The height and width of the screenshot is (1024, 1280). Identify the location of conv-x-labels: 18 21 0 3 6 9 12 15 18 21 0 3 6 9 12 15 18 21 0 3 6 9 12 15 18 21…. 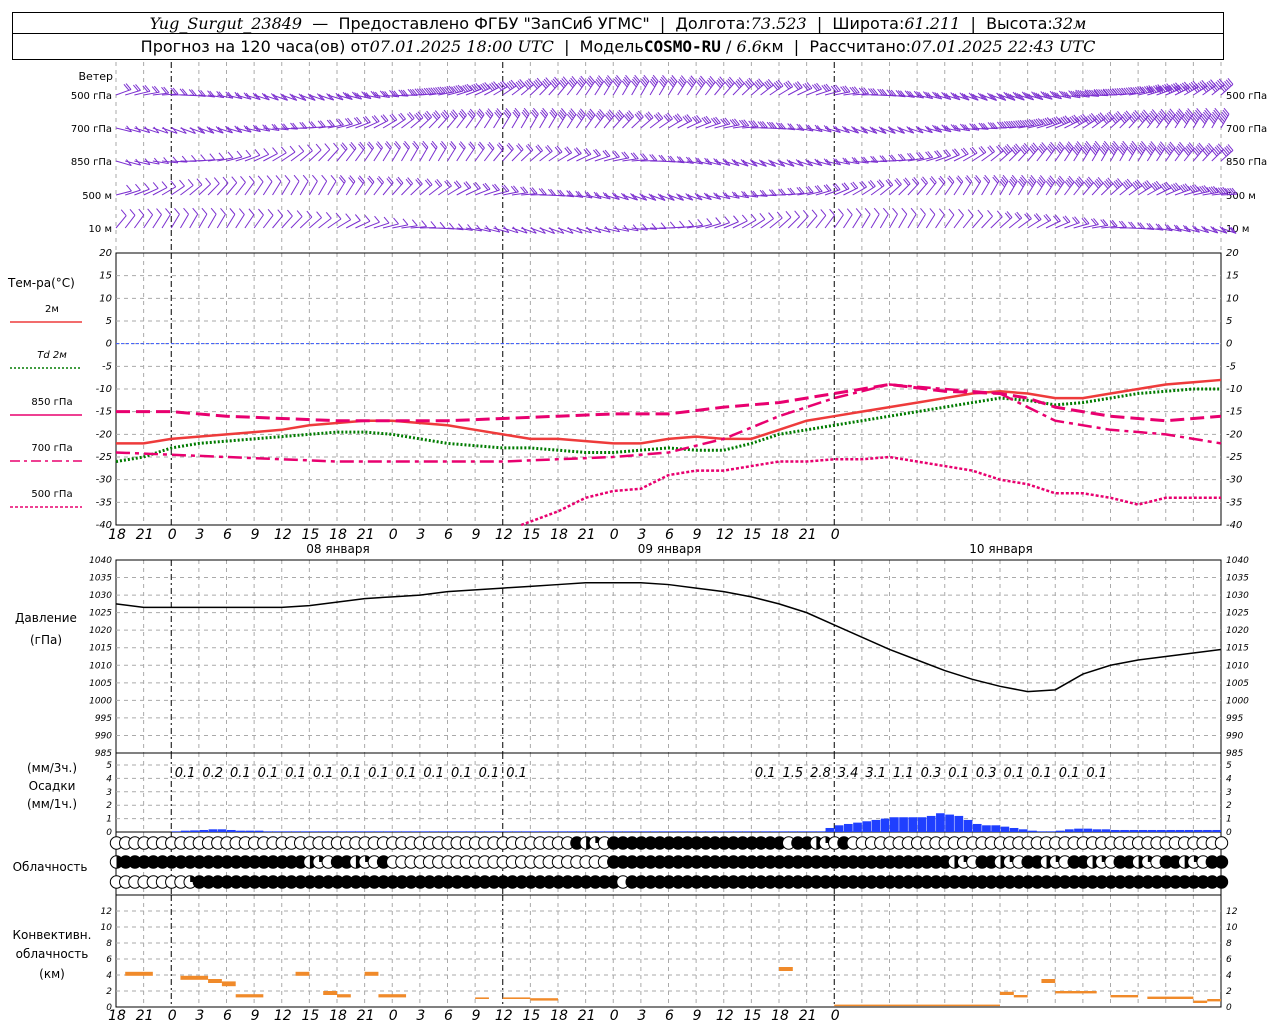
(474, 1016).